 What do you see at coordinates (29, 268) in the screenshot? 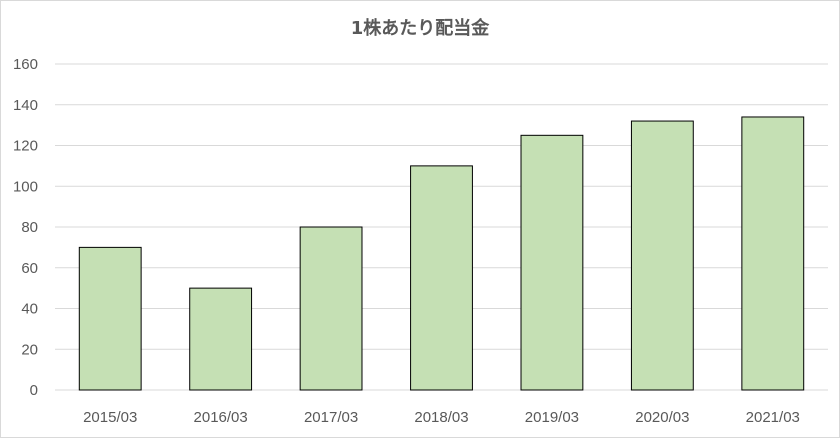
I see `y-tick-label: 60` at bounding box center [29, 268].